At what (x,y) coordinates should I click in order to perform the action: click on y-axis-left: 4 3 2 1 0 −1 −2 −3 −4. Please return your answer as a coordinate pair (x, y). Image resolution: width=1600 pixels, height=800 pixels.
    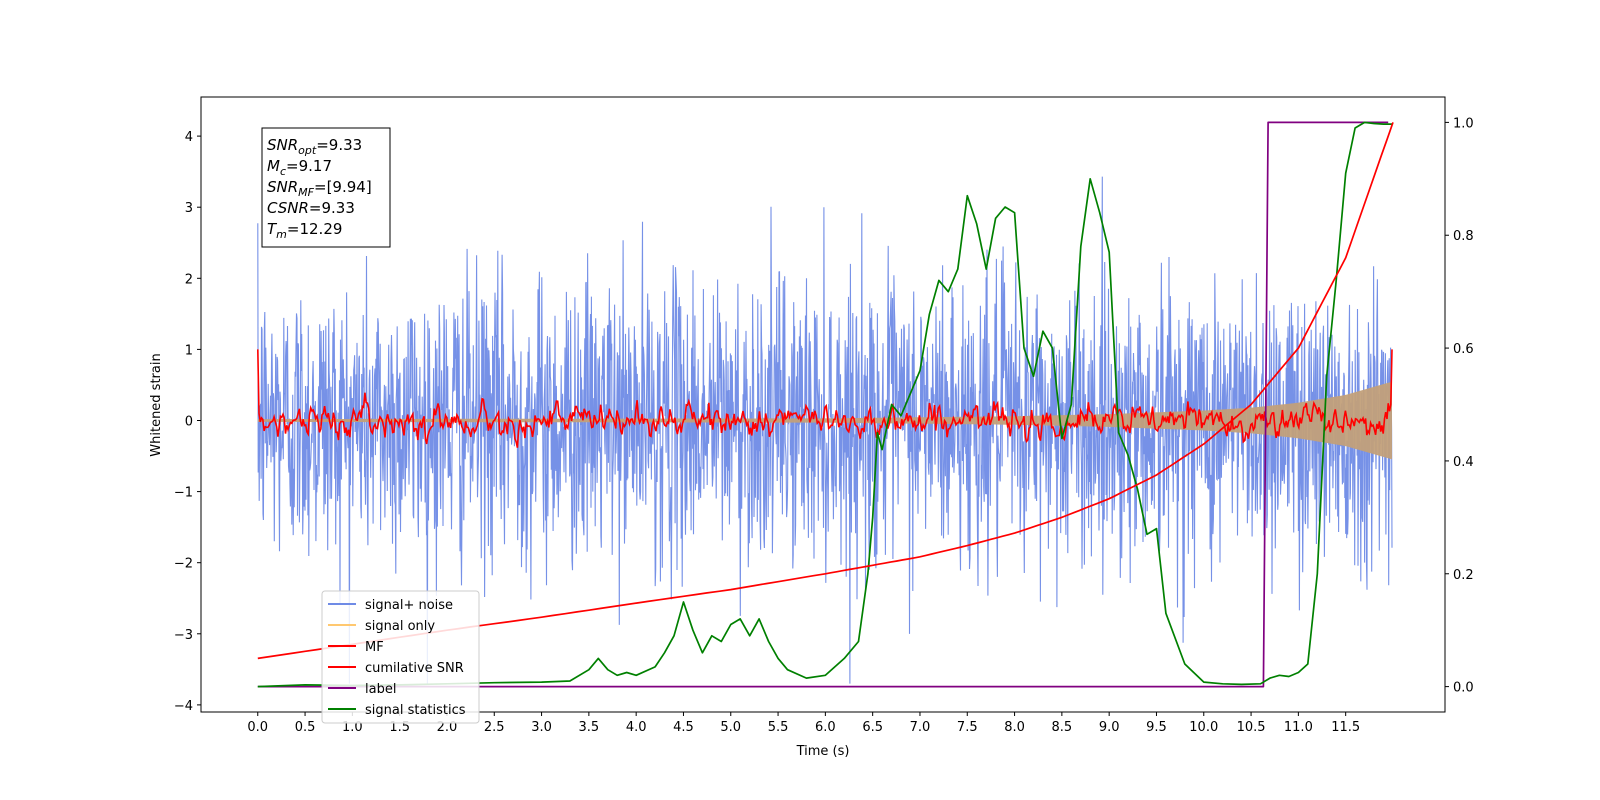
    Looking at the image, I should click on (187, 422).